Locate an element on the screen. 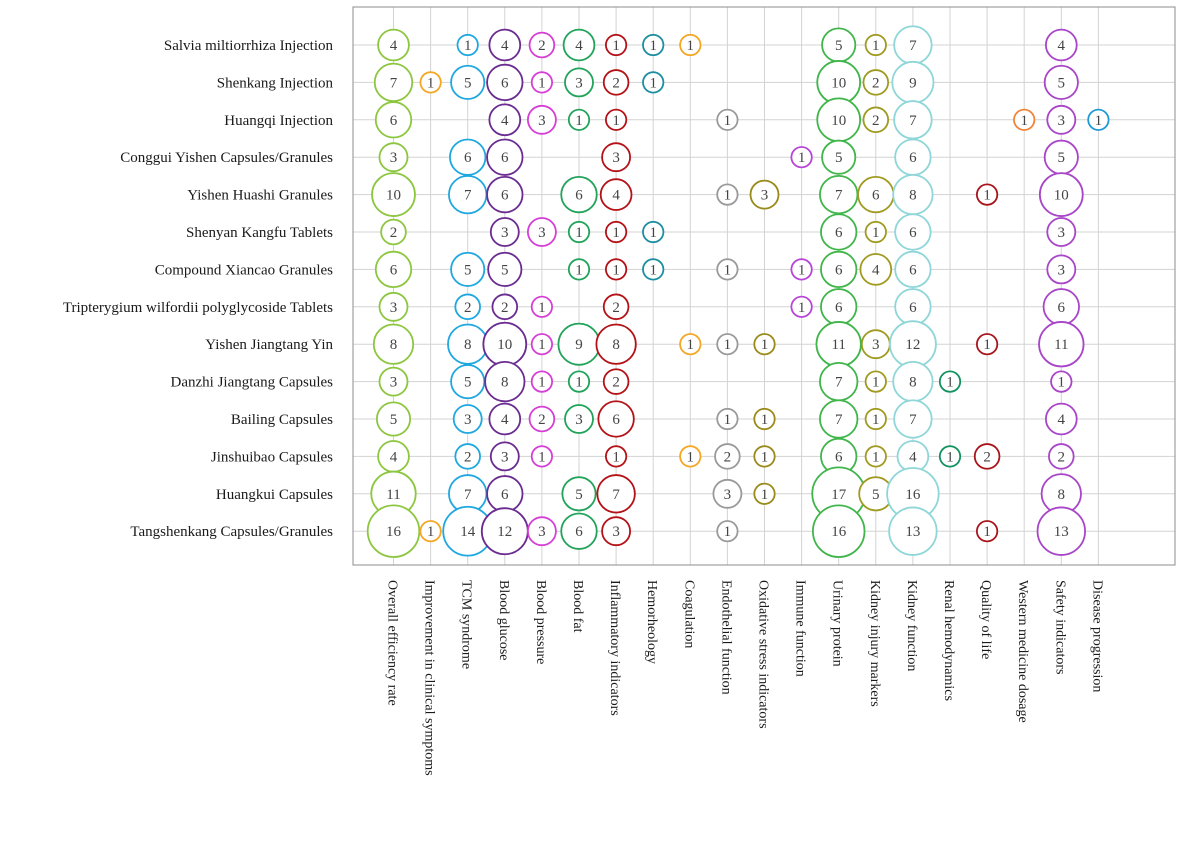 The image size is (1181, 843). row-label: Tangshenkang Capsules/Granules is located at coordinates (231, 532).